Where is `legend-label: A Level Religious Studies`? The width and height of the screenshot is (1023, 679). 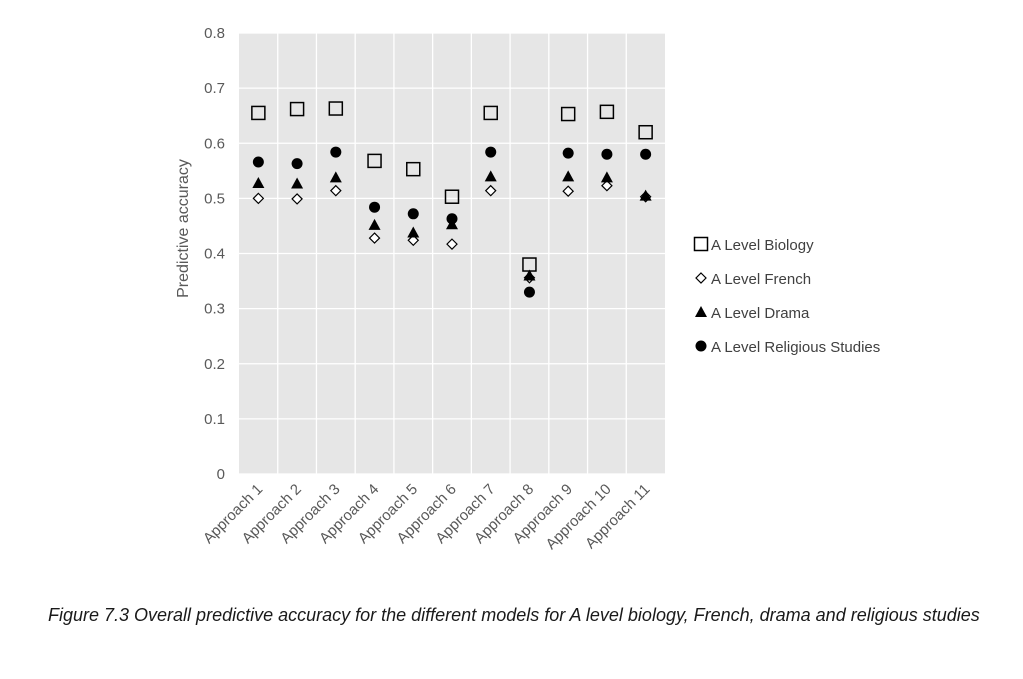
legend-label: A Level Religious Studies is located at coordinates (795, 347).